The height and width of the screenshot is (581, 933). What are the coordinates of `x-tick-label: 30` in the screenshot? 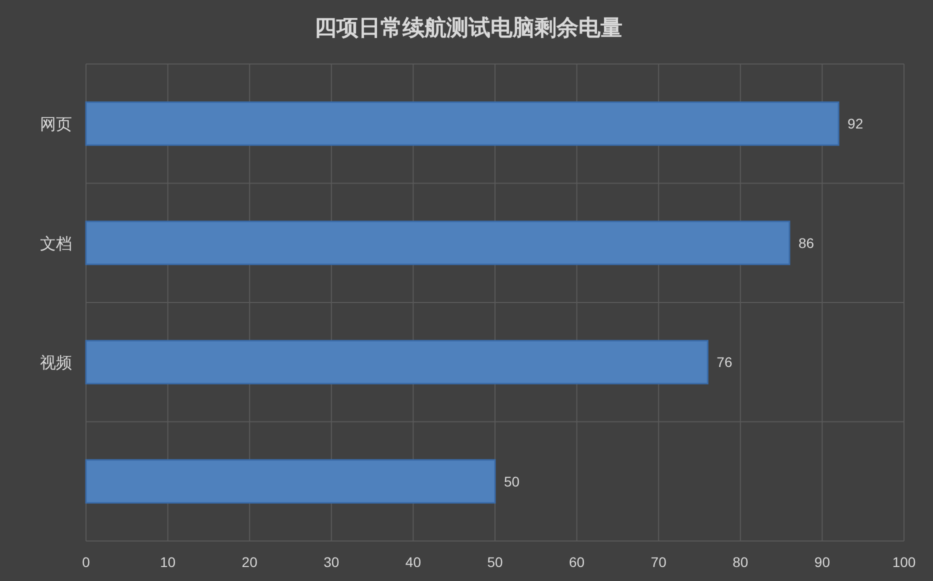 It's located at (332, 562).